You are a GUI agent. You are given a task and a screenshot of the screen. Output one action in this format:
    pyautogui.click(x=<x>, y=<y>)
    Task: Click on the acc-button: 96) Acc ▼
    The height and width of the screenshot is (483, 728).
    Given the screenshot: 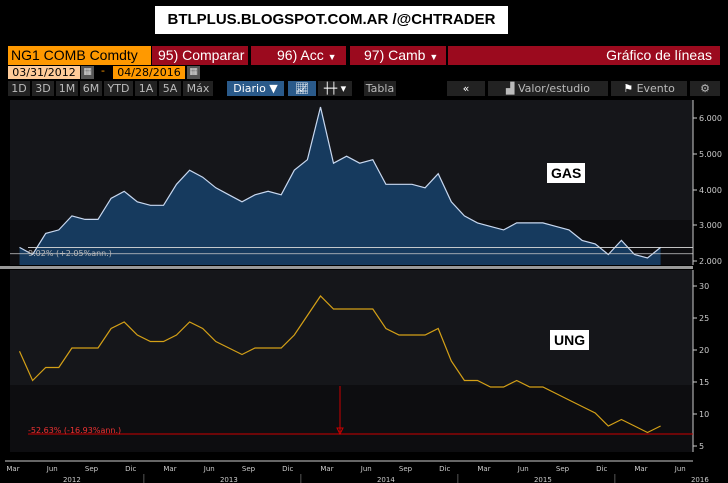 What is the action you would take?
    pyautogui.click(x=298, y=55)
    